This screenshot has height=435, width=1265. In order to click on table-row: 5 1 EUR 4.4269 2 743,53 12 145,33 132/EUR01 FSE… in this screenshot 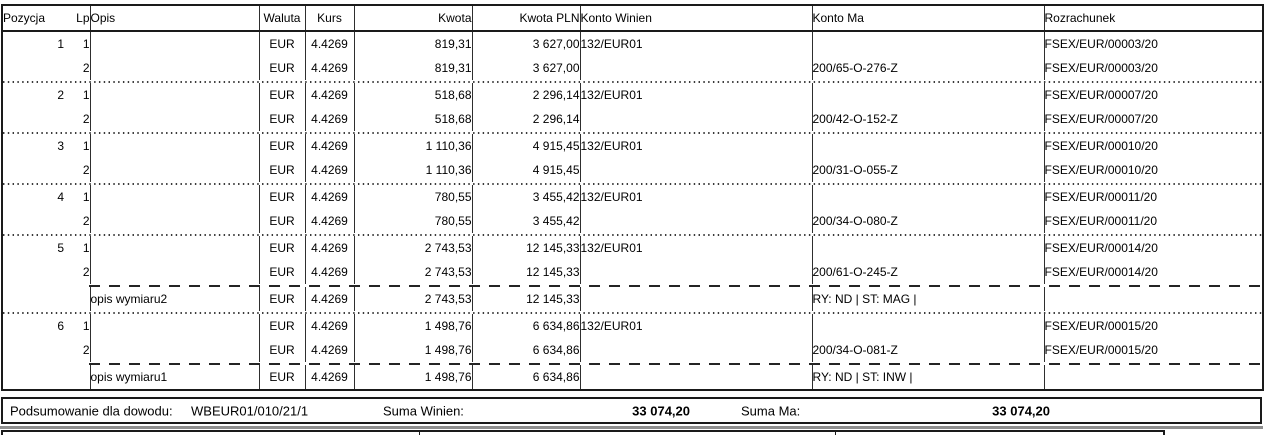, I will do `click(632, 248)`.